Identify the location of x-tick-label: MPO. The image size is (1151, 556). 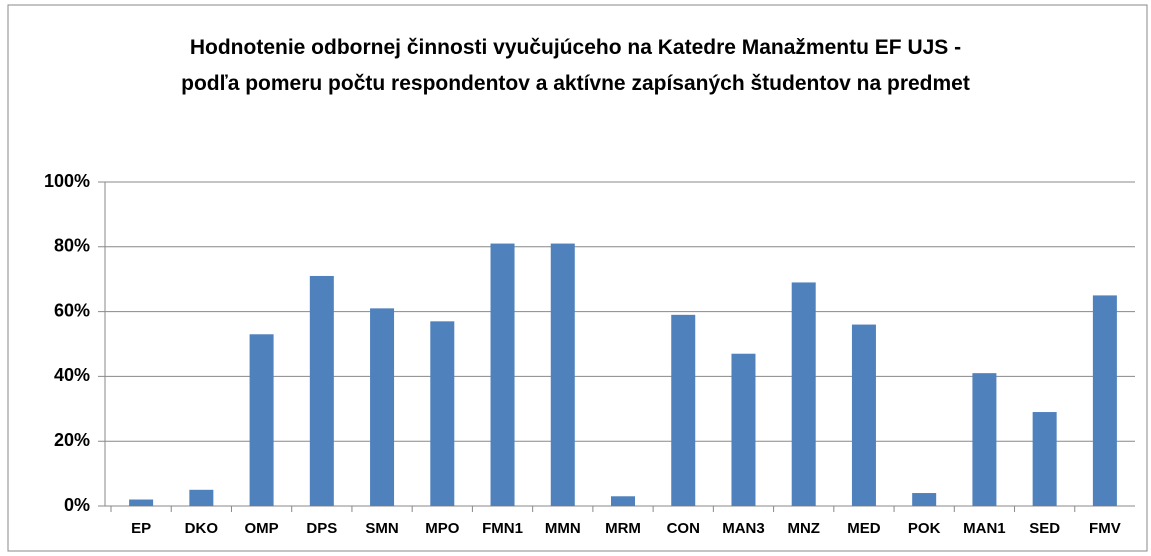
(442, 528).